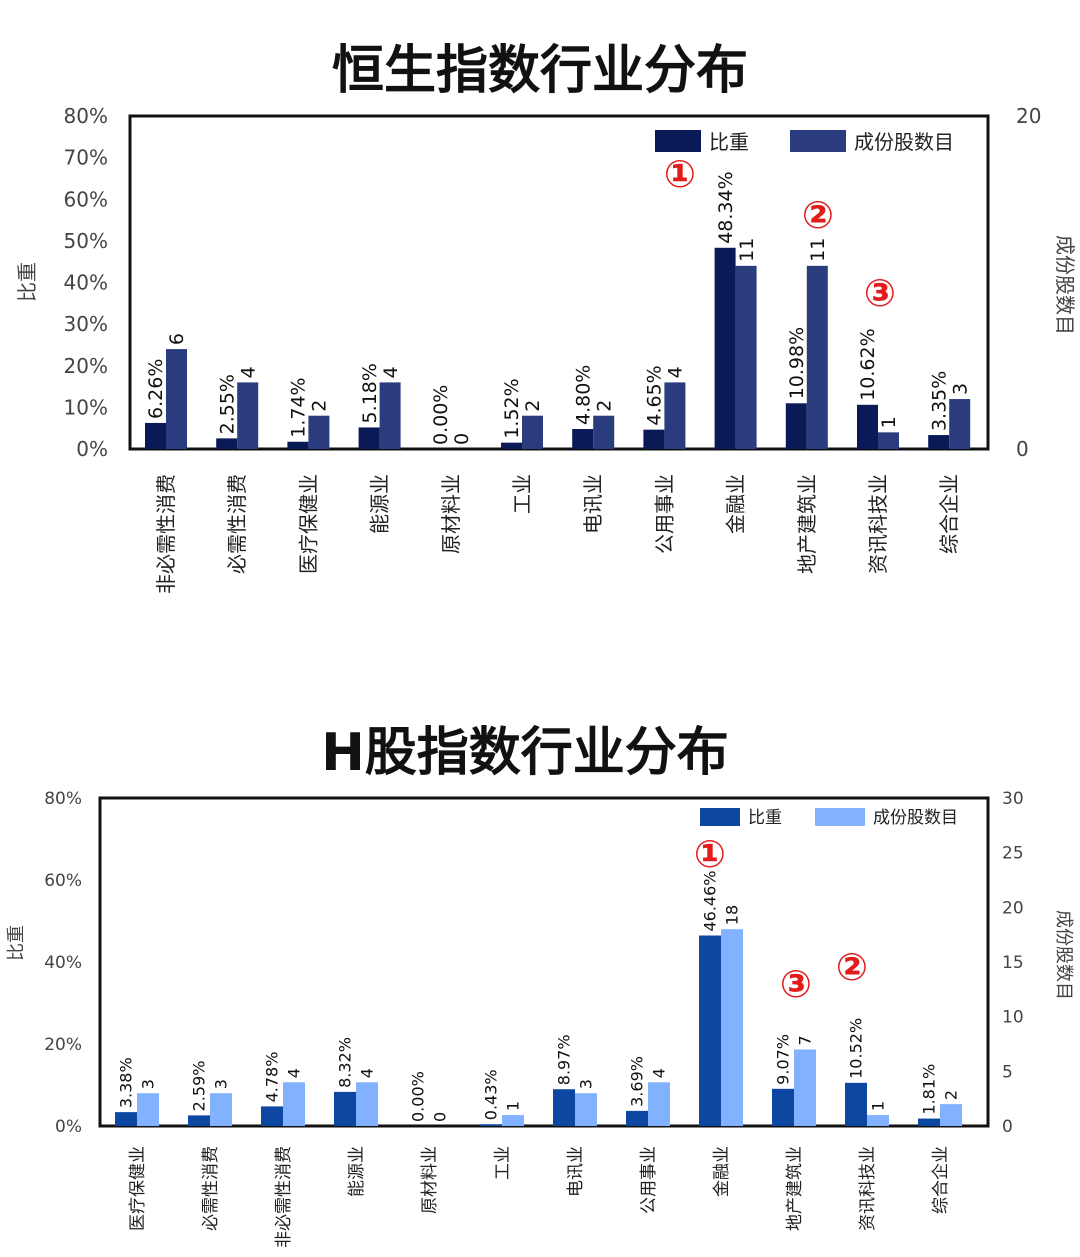  What do you see at coordinates (86, 199) in the screenshot?
I see `y-tick-label: 60%` at bounding box center [86, 199].